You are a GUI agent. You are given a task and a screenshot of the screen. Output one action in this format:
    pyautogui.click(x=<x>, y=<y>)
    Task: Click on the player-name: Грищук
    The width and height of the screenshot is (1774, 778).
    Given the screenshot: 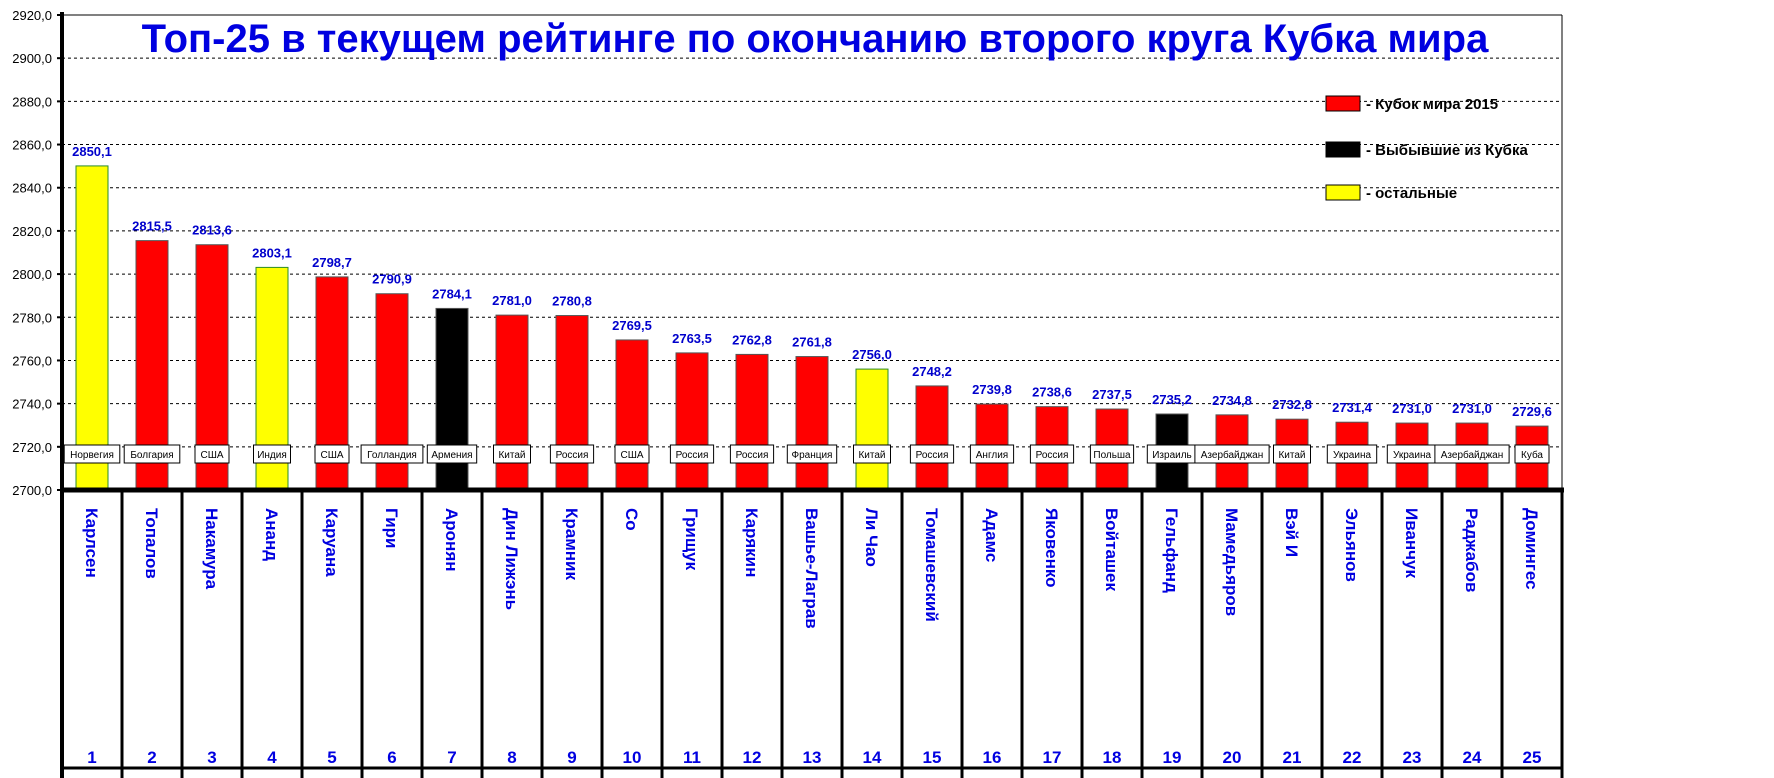 What is the action you would take?
    pyautogui.click(x=691, y=539)
    